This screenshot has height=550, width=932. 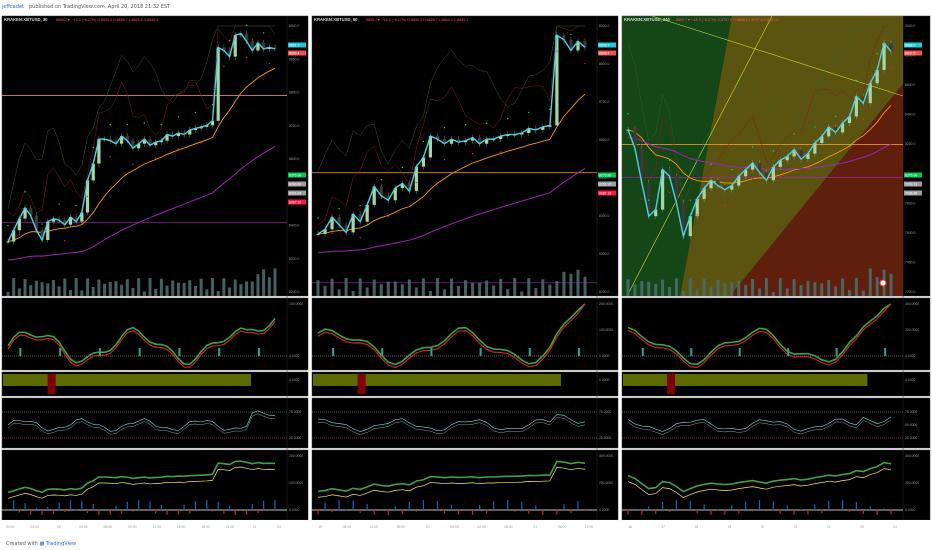 What do you see at coordinates (51, 384) in the screenshot?
I see `regime-box-red` at bounding box center [51, 384].